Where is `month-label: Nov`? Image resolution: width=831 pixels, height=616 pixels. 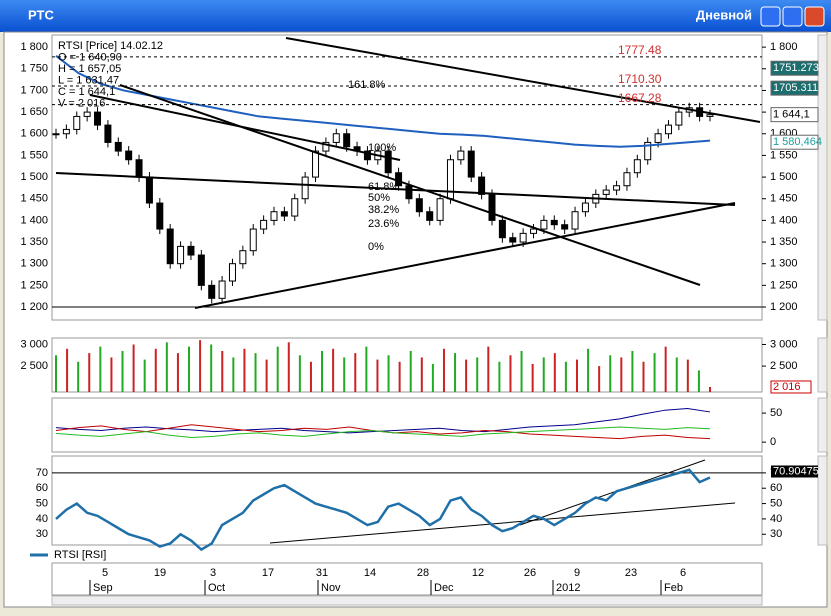 month-label: Nov is located at coordinates (331, 588).